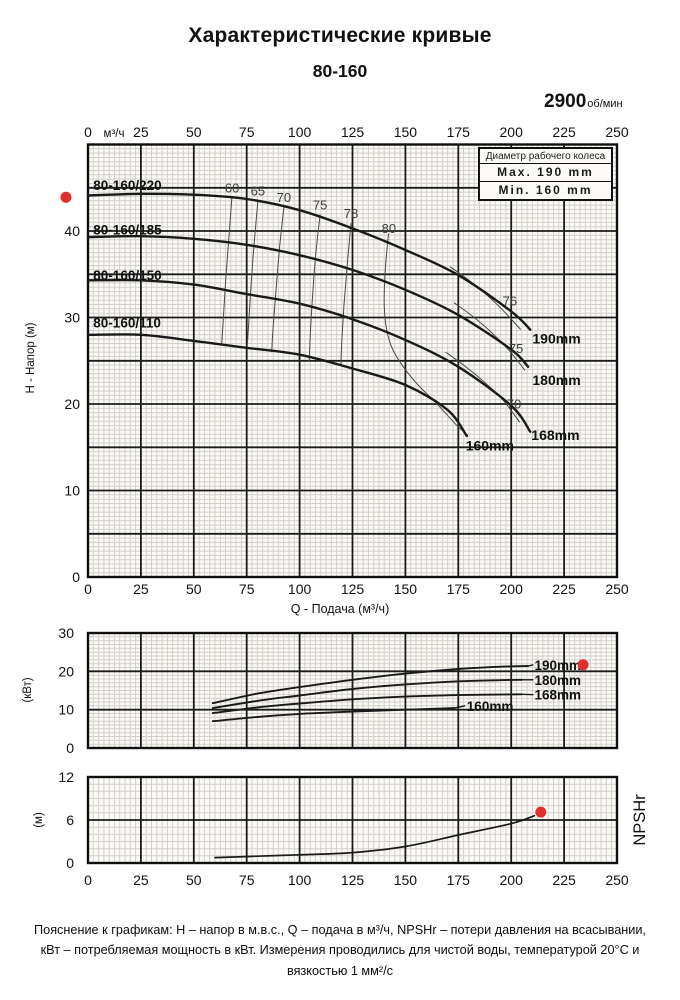 The width and height of the screenshot is (680, 1000). I want to click on x-tick-label: 0, so click(88, 880).